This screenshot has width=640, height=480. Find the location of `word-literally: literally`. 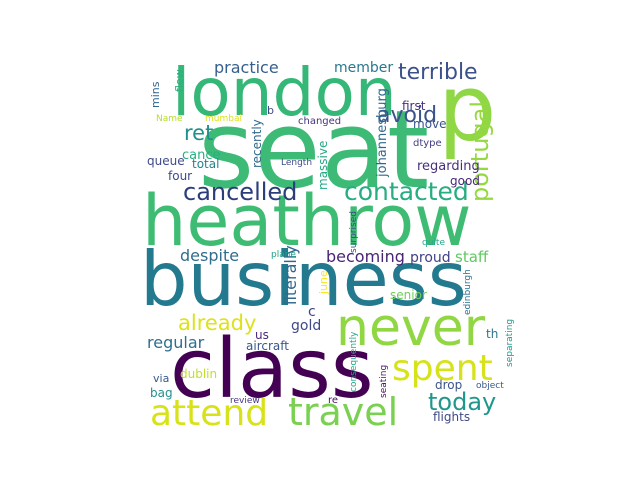

word-literally: literally is located at coordinates (290, 275).